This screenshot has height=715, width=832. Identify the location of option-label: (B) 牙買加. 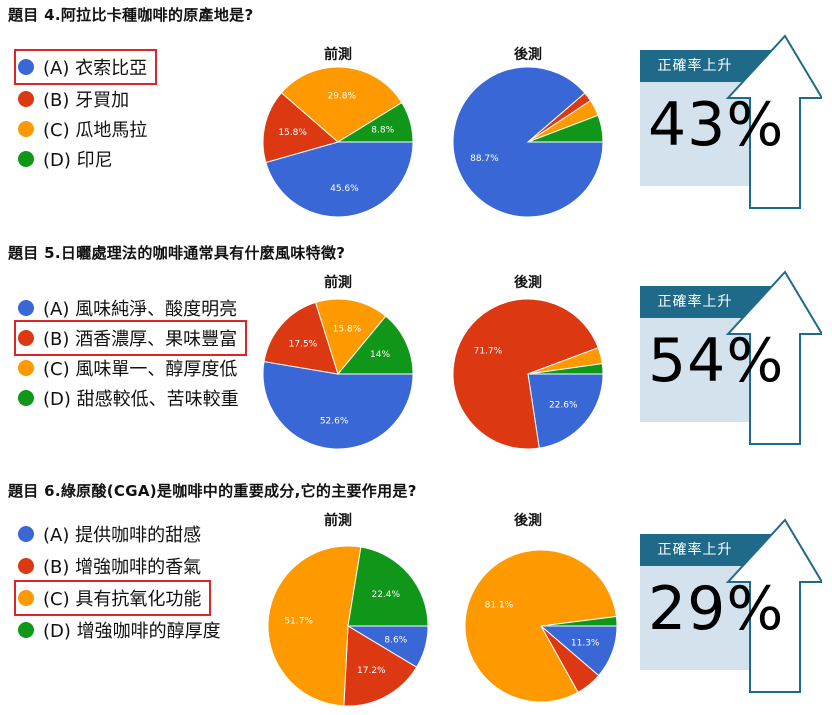
(86, 100).